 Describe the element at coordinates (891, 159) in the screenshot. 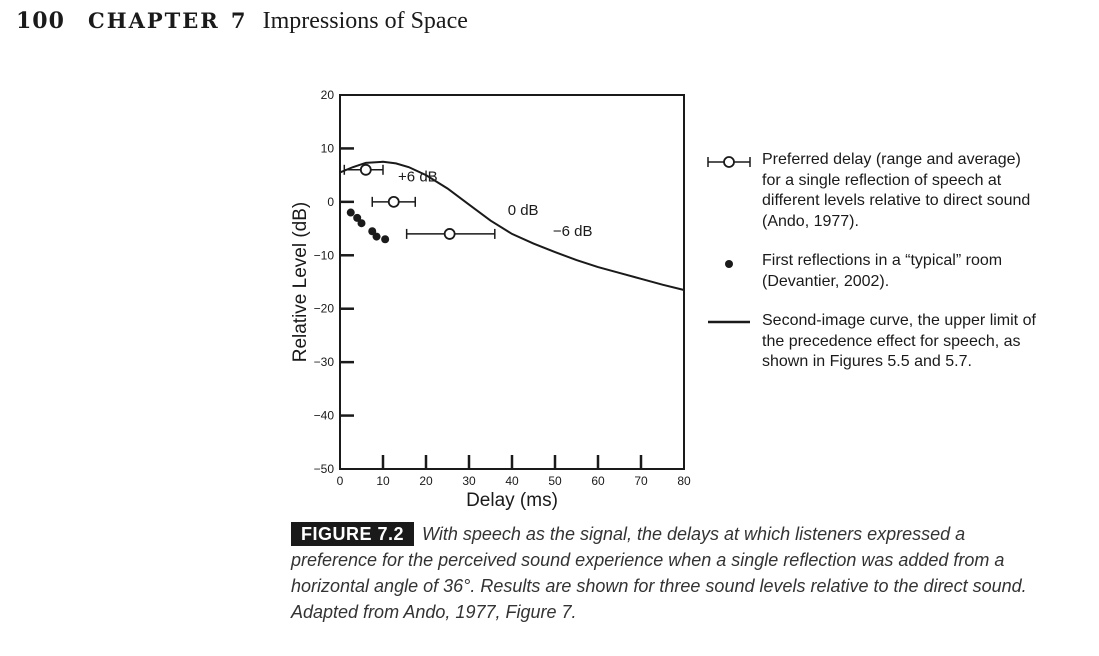

I see `legend-line-text: Preferred delay (range and average)` at that location.